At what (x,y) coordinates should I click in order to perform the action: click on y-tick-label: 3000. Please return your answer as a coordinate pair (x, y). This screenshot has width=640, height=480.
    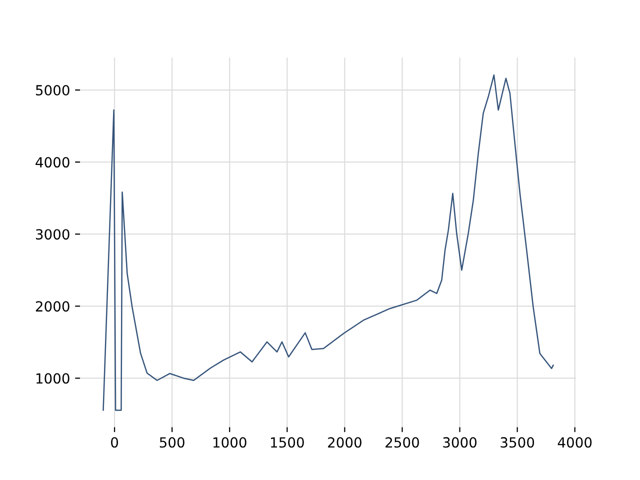
    Looking at the image, I should click on (53, 234).